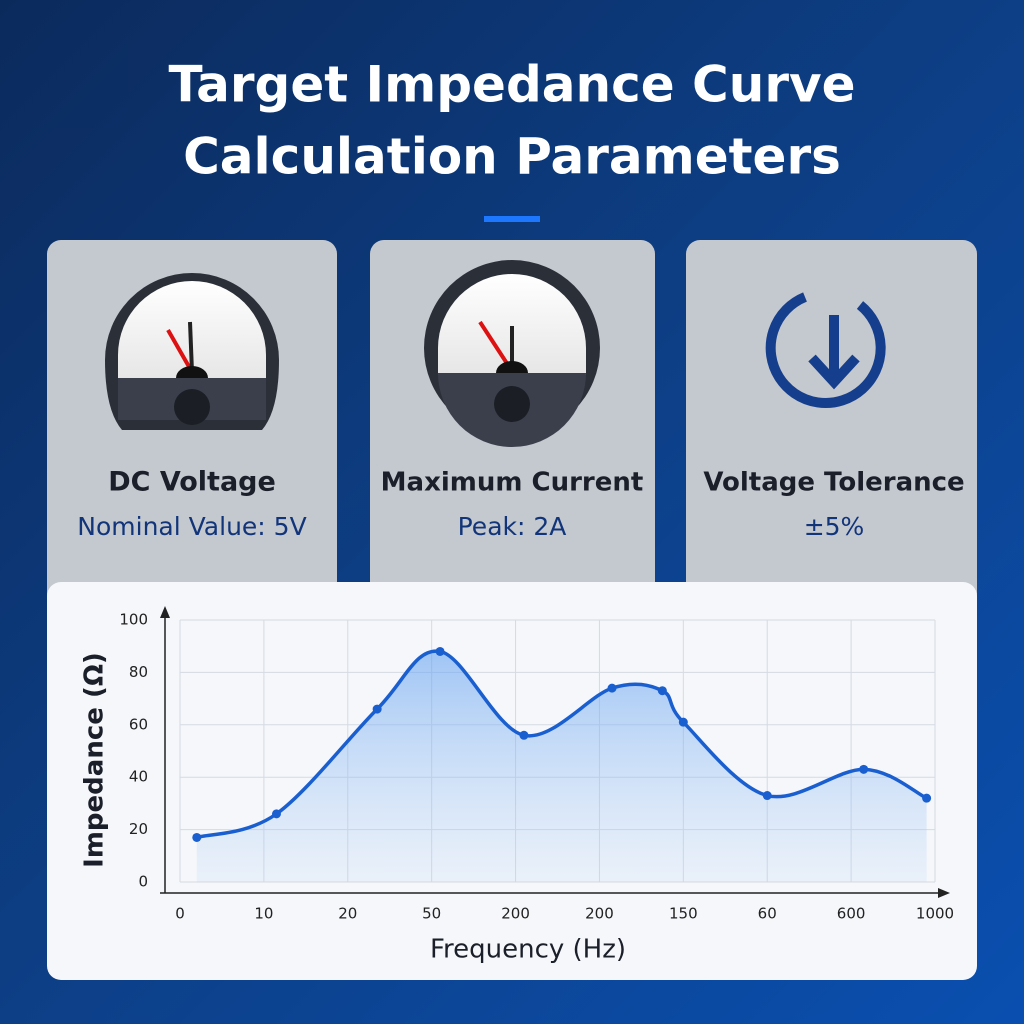 Image resolution: width=1024 pixels, height=1028 pixels. I want to click on x-axis-label: Frequency (Hz), so click(528, 950).